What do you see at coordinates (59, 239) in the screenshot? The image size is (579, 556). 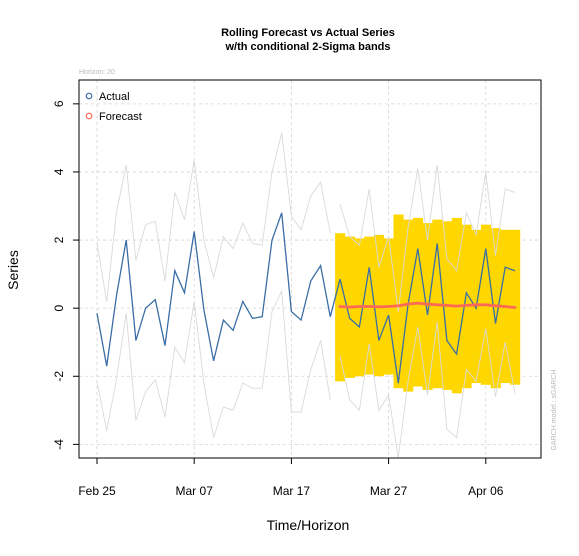 I see `y-tick-label: 2` at bounding box center [59, 239].